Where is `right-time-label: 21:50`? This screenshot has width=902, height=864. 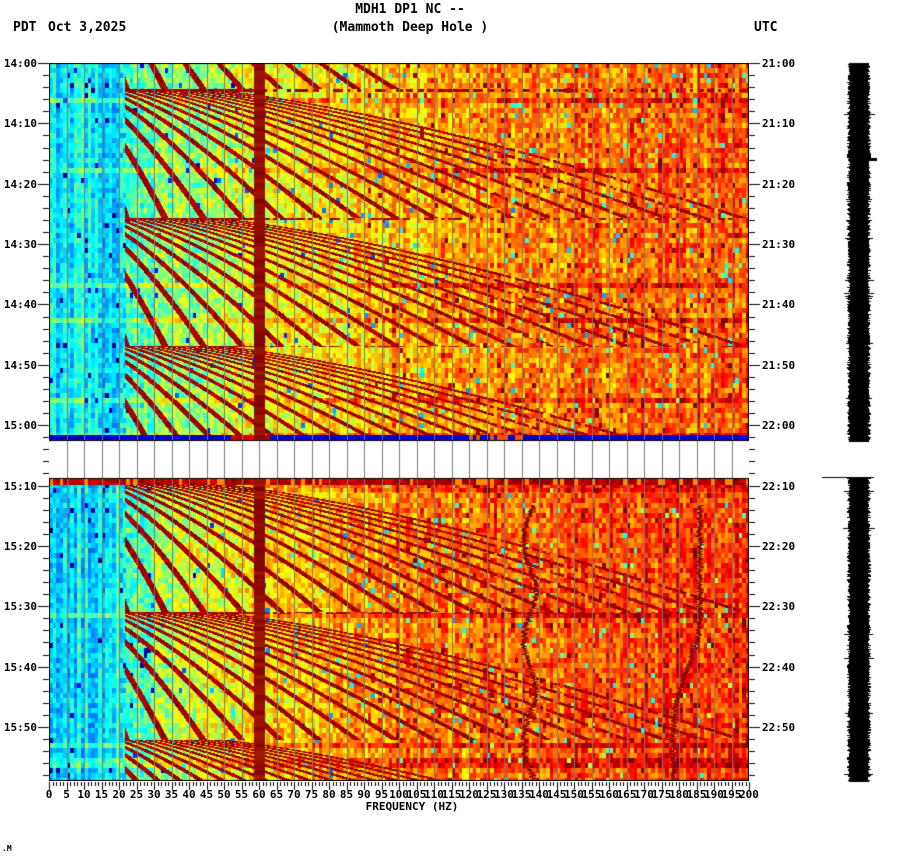
right-time-label: 21:50 is located at coordinates (779, 365).